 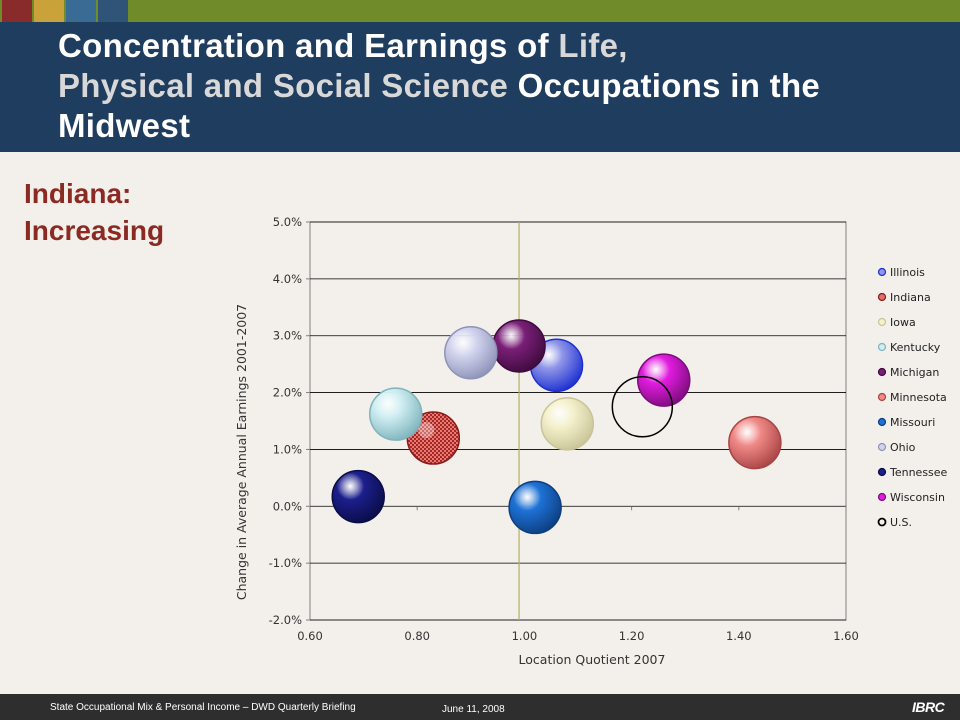 I want to click on footer-date: June 11, 2008, so click(x=473, y=709).